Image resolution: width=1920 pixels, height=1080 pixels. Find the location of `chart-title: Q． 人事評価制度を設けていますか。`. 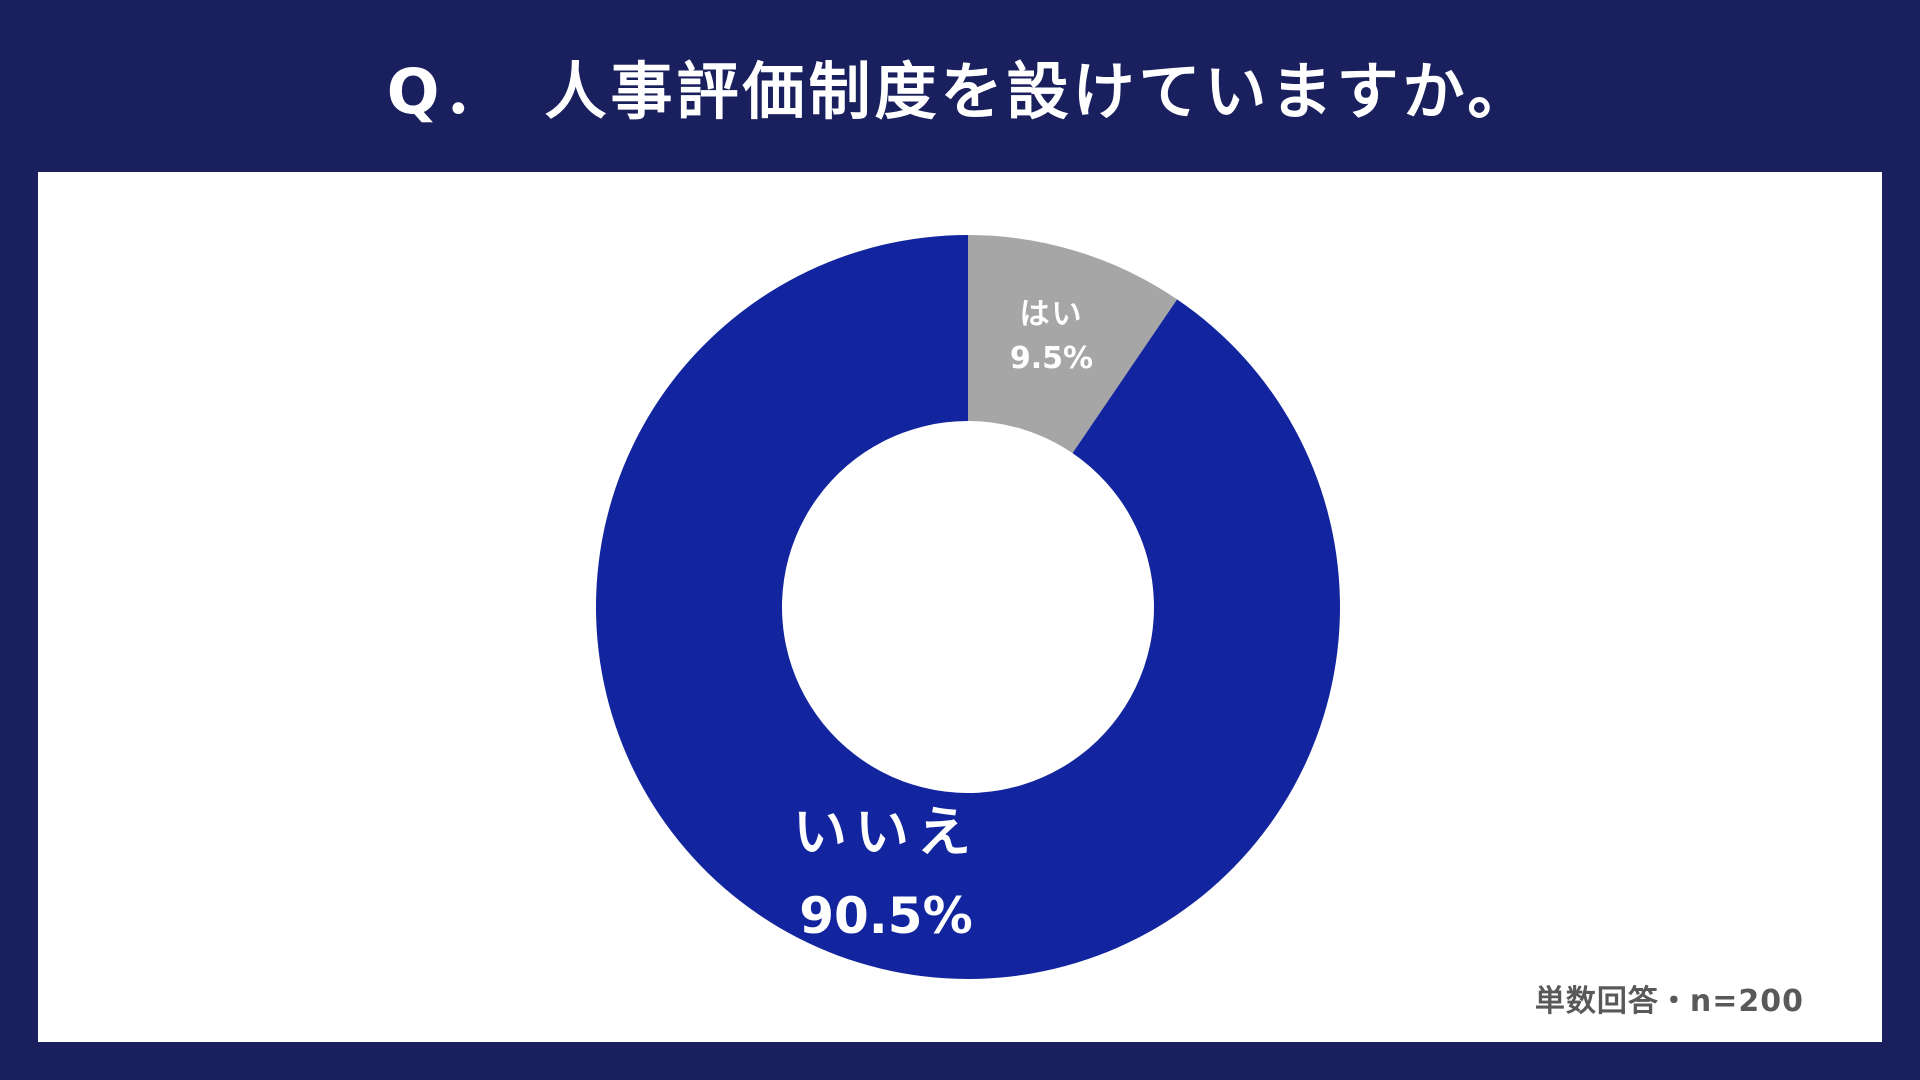

chart-title: Q． 人事評価制度を設けていますか。 is located at coordinates (960, 91).